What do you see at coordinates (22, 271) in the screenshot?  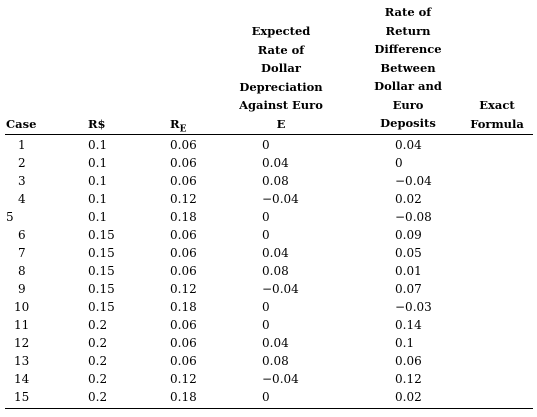 I see `case-cell: 8` at bounding box center [22, 271].